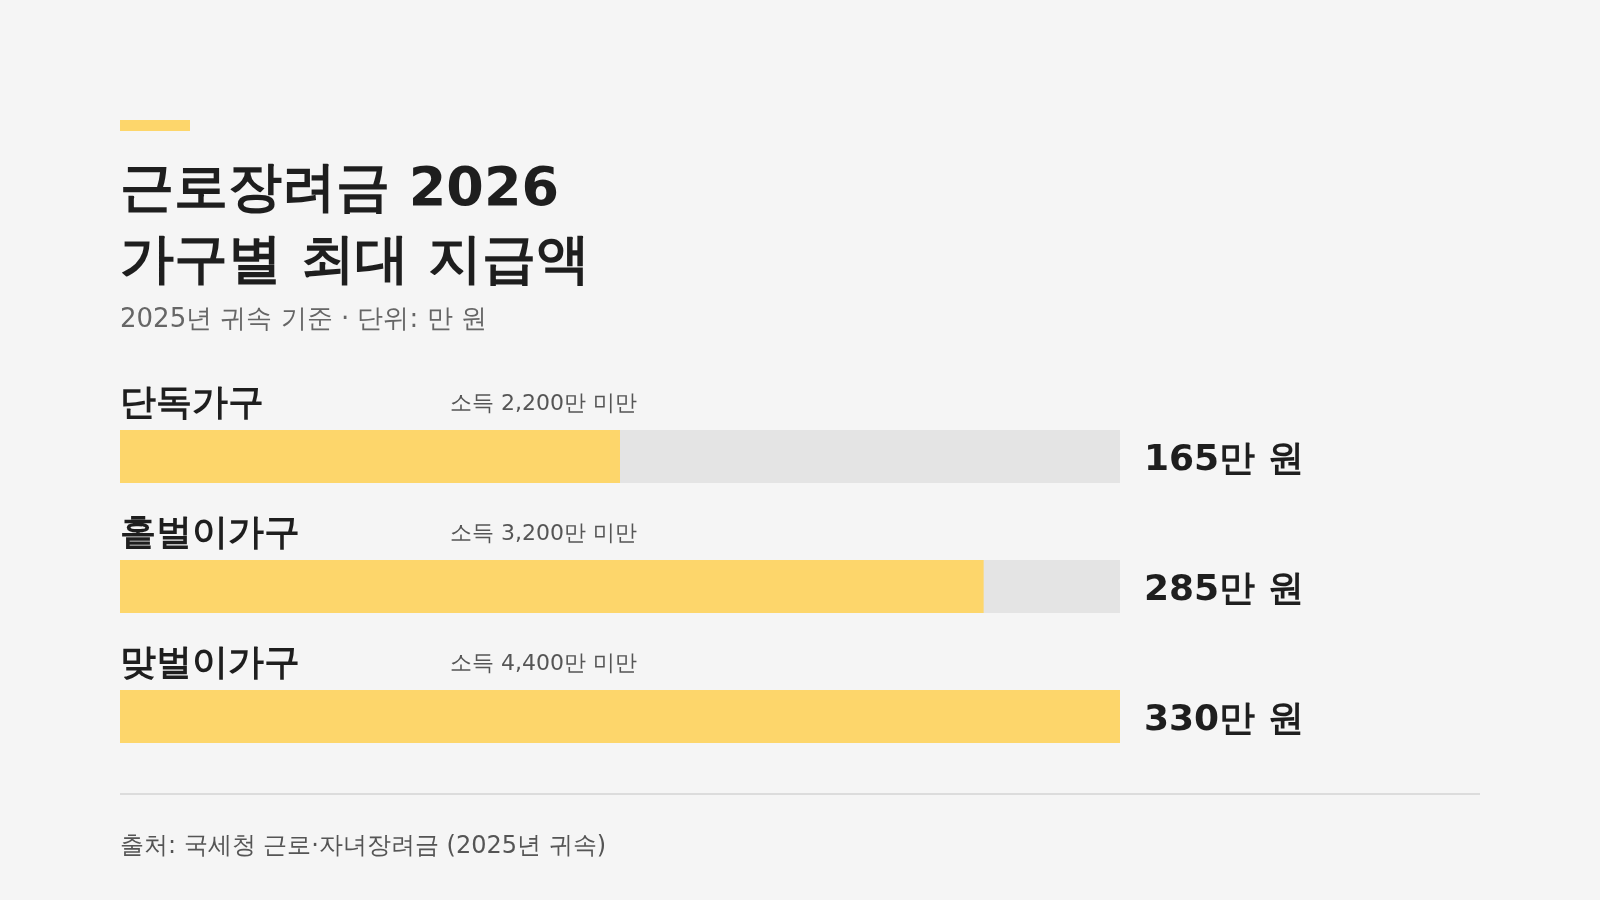 The height and width of the screenshot is (900, 1600). Describe the element at coordinates (543, 402) in the screenshot. I see `annotation: 소득 2,200만 미만` at that location.